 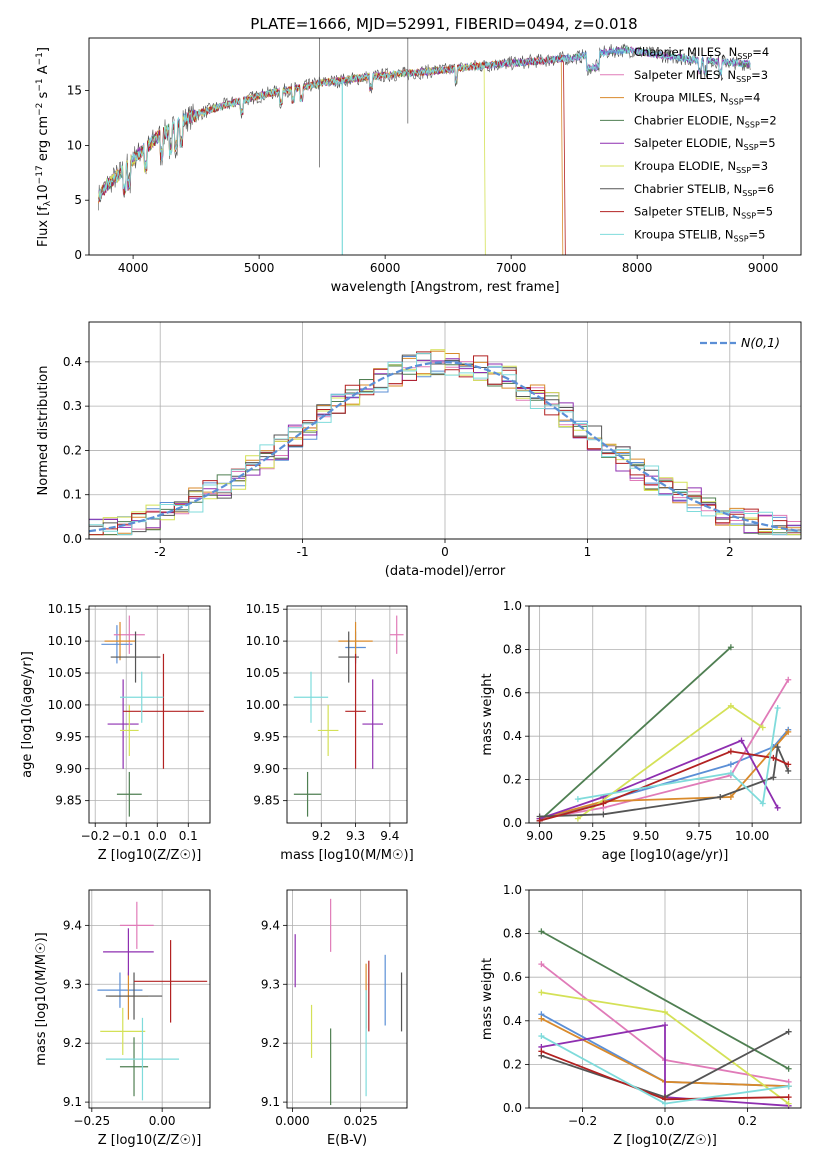 What do you see at coordinates (685, 75) in the screenshot?
I see `legend-name: Salpeter MILES, N` at bounding box center [685, 75].